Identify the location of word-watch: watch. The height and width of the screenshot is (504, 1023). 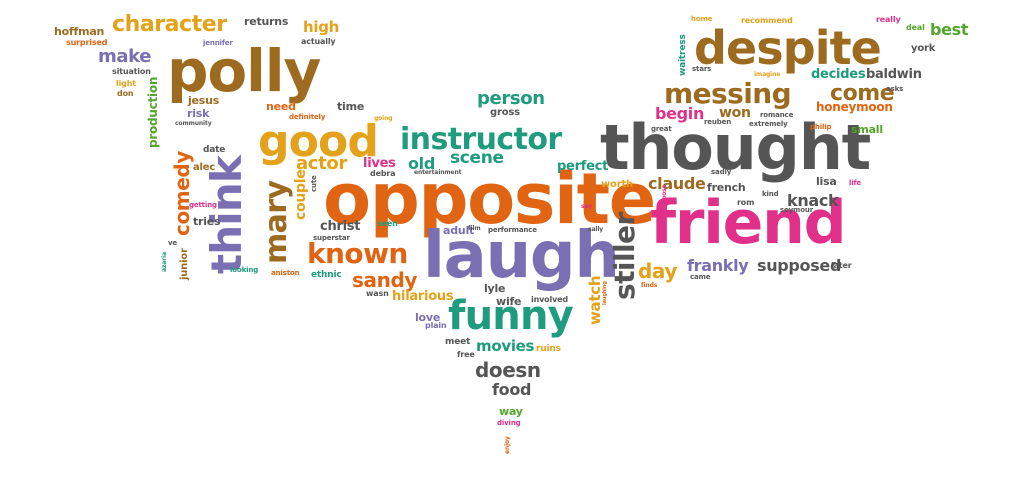
(595, 300).